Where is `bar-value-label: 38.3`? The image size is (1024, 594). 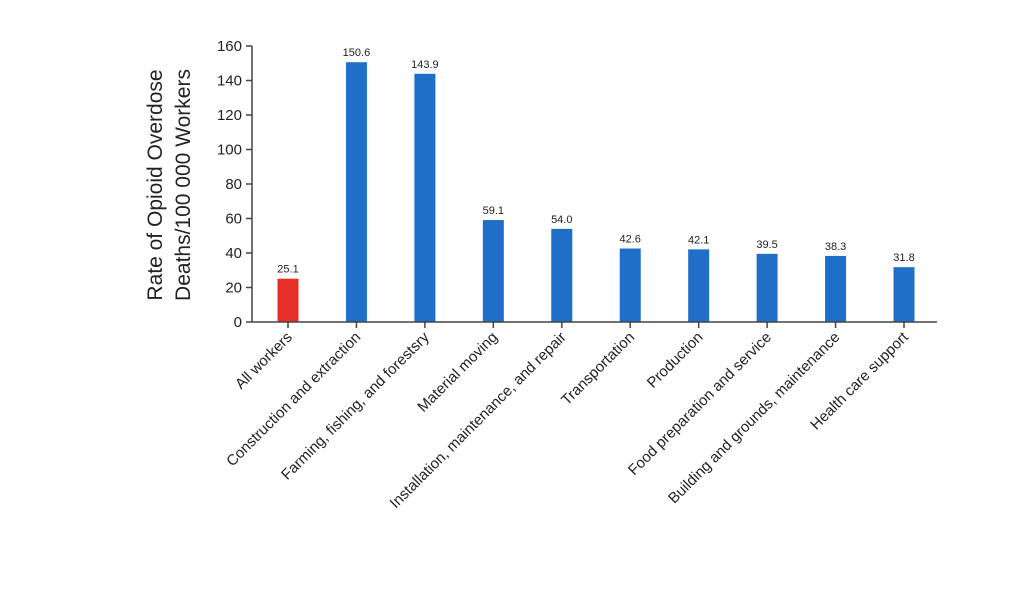 bar-value-label: 38.3 is located at coordinates (835, 247).